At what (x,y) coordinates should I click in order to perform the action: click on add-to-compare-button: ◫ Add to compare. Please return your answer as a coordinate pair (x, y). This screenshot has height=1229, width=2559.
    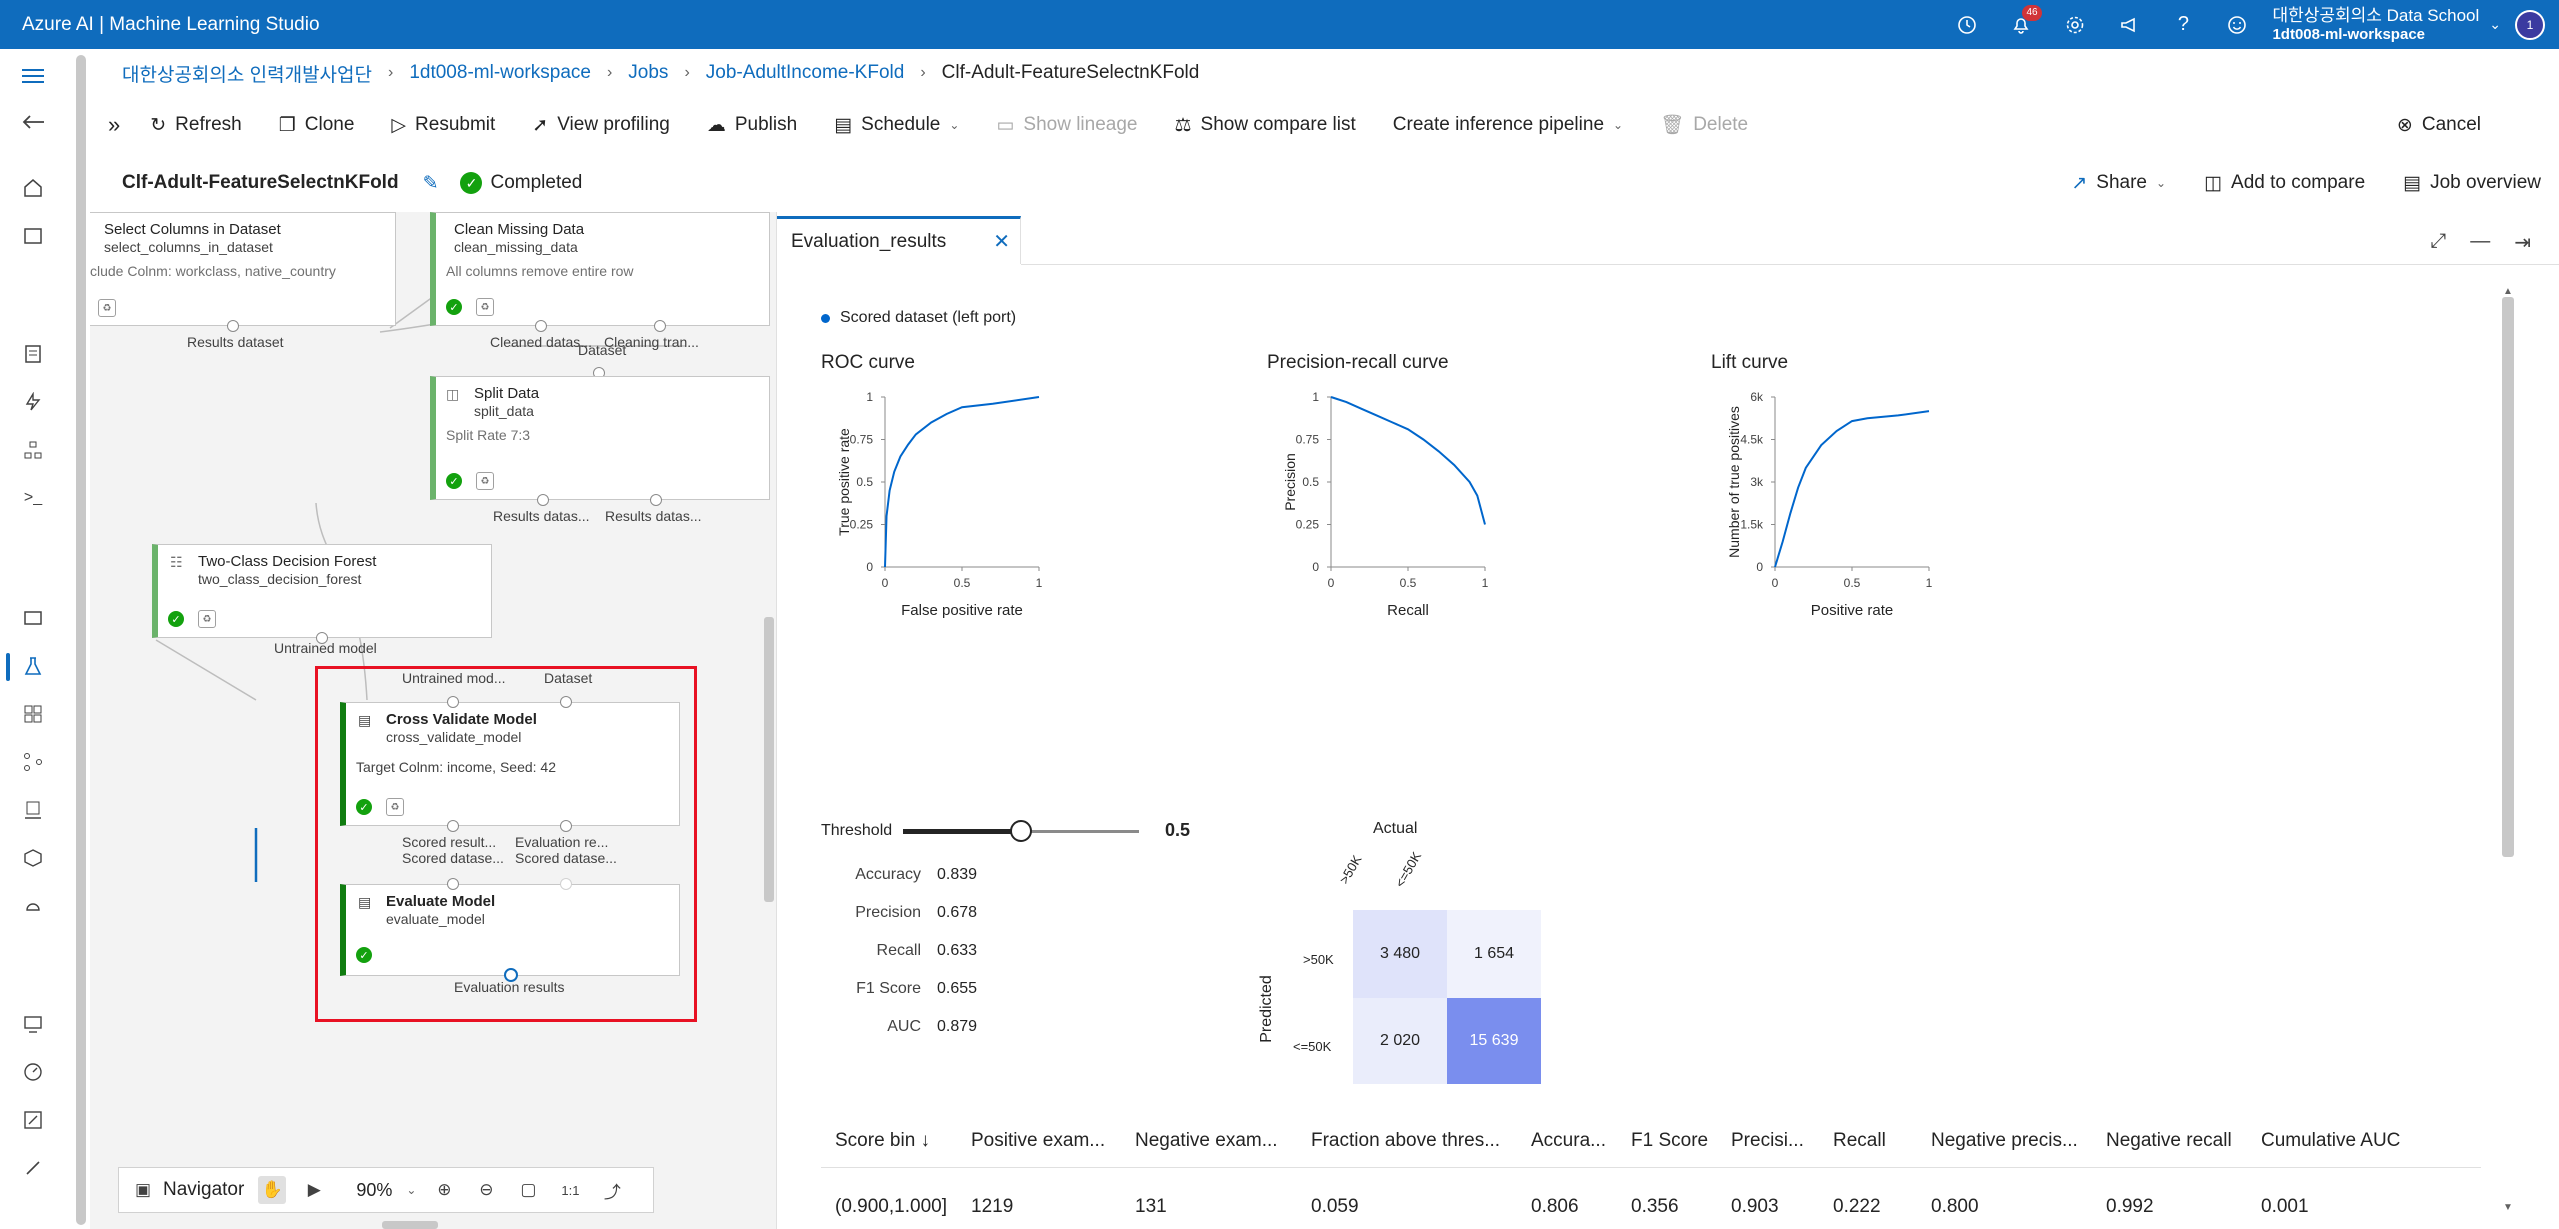
    Looking at the image, I should click on (2284, 183).